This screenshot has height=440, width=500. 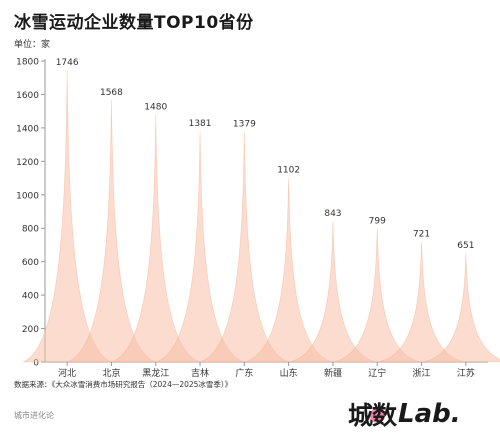 What do you see at coordinates (460, 308) in the screenshot?
I see `bar-江苏` at bounding box center [460, 308].